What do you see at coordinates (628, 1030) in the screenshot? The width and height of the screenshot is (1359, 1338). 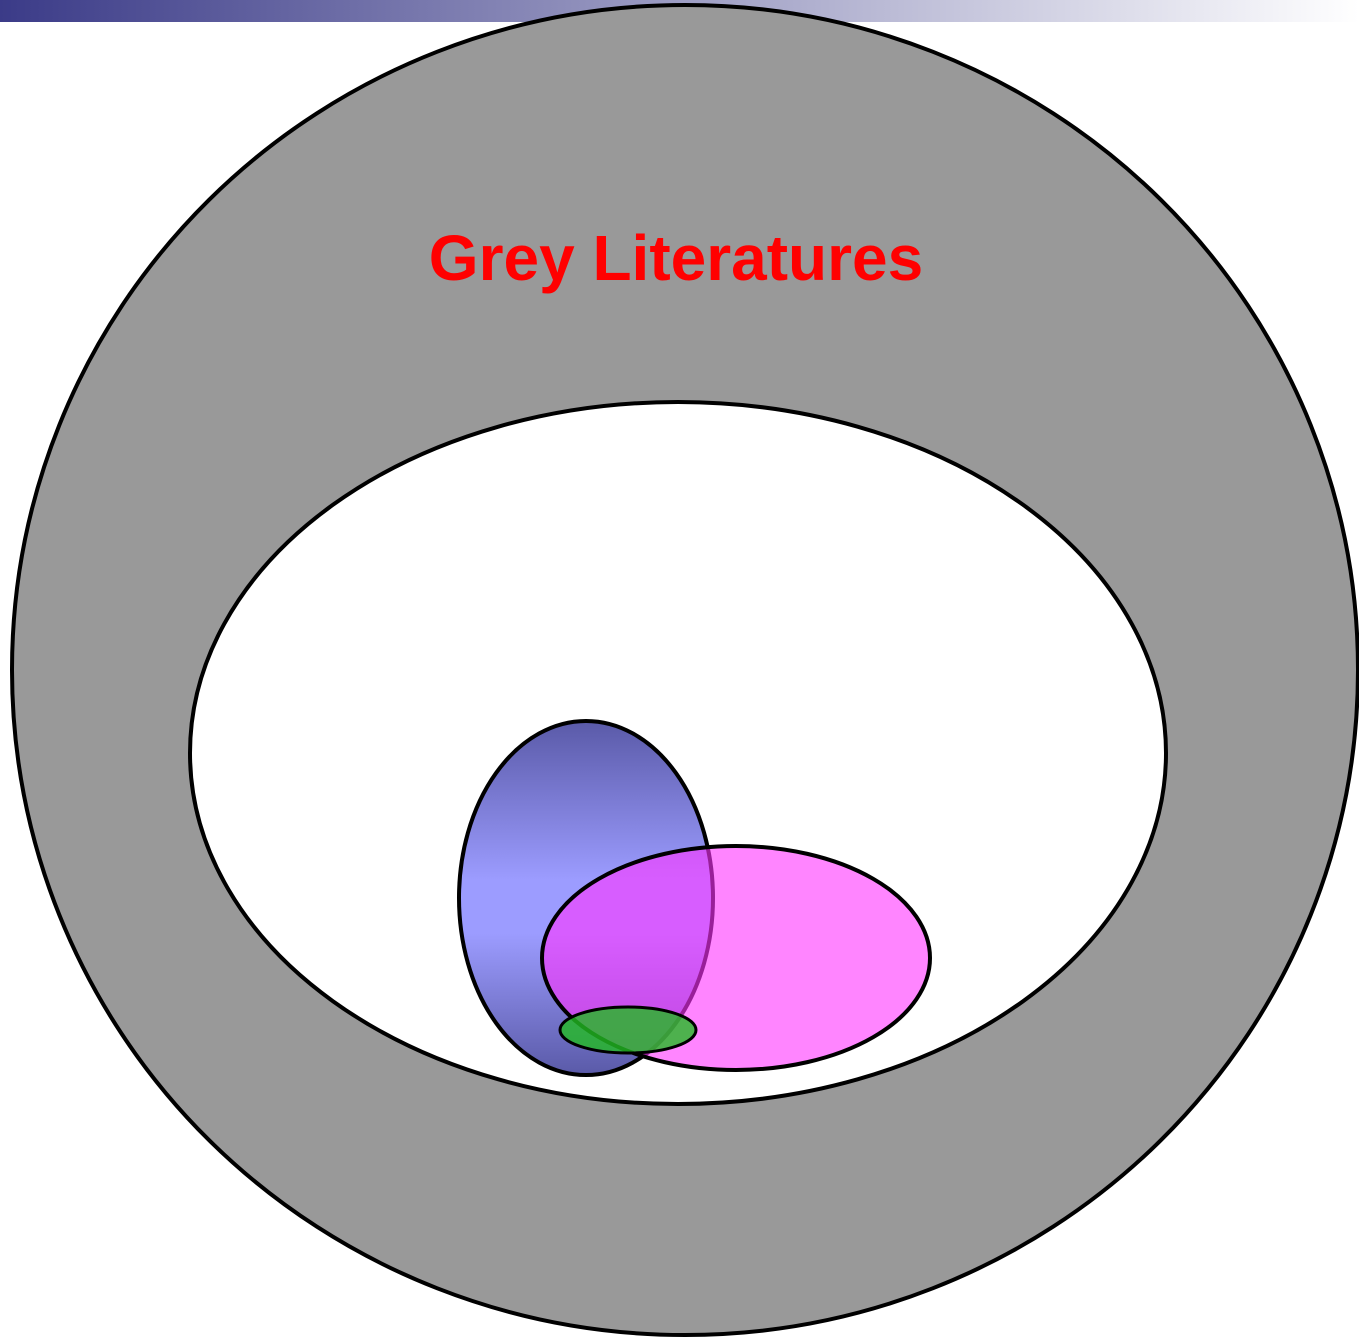 I see `green-ellipse` at bounding box center [628, 1030].